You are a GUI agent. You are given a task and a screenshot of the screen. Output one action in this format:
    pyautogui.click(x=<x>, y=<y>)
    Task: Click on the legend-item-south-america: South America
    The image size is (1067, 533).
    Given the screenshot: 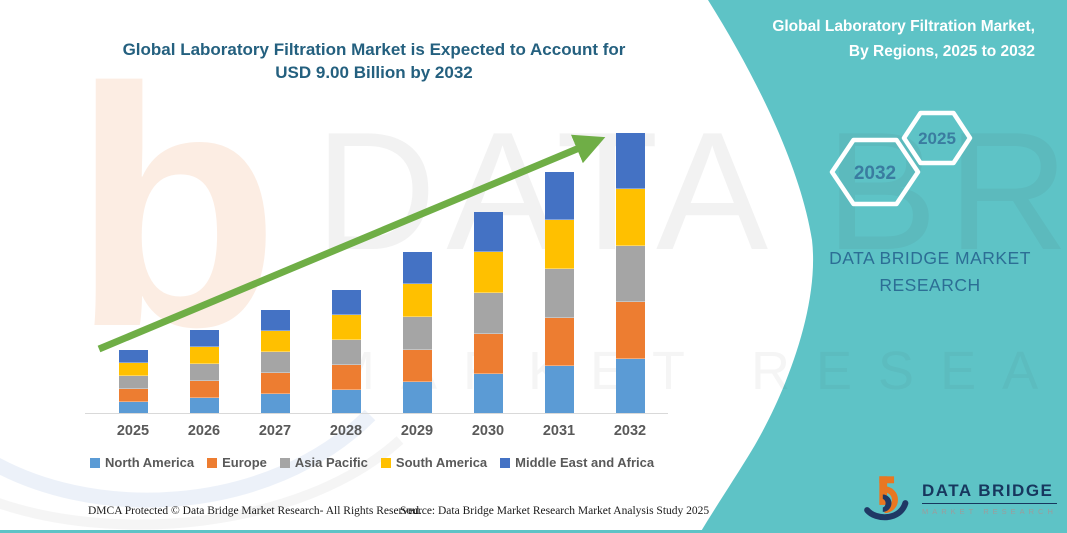 What is the action you would take?
    pyautogui.click(x=434, y=462)
    